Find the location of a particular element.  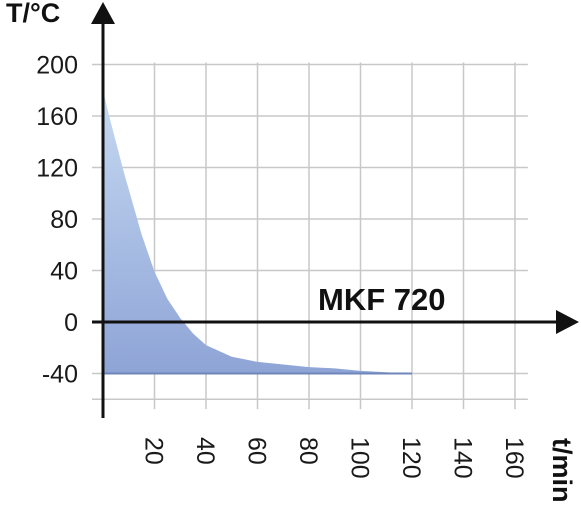

y-tick-label: -40 is located at coordinates (60, 375).